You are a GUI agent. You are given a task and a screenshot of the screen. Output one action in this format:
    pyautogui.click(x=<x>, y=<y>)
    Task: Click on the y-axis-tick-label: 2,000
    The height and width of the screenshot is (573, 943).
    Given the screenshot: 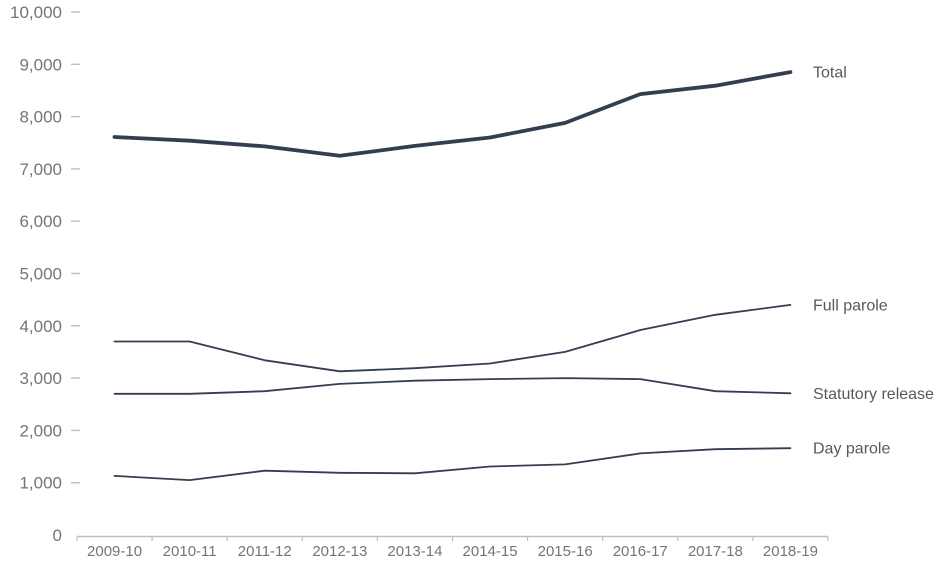 What is the action you would take?
    pyautogui.click(x=40, y=430)
    